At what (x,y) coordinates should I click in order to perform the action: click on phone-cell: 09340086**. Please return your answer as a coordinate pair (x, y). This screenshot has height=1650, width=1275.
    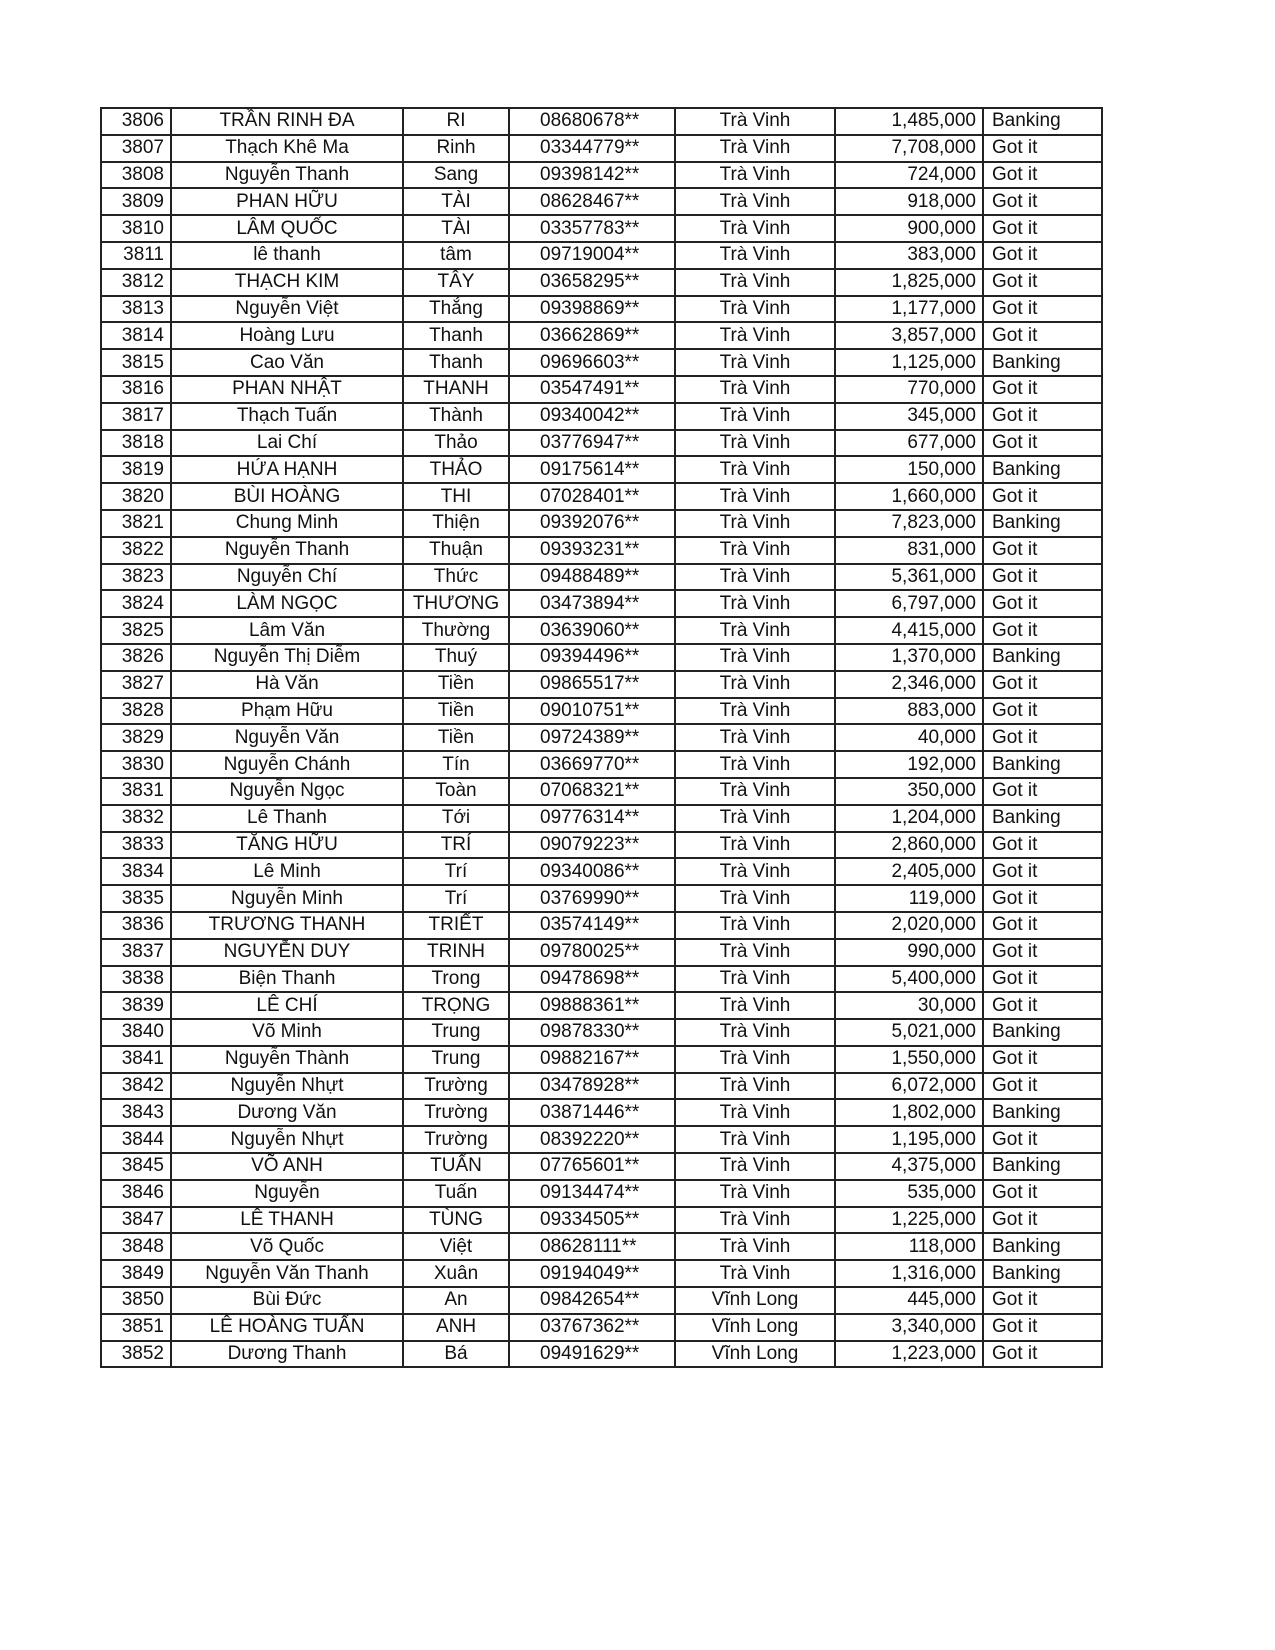
    Looking at the image, I should click on (592, 872).